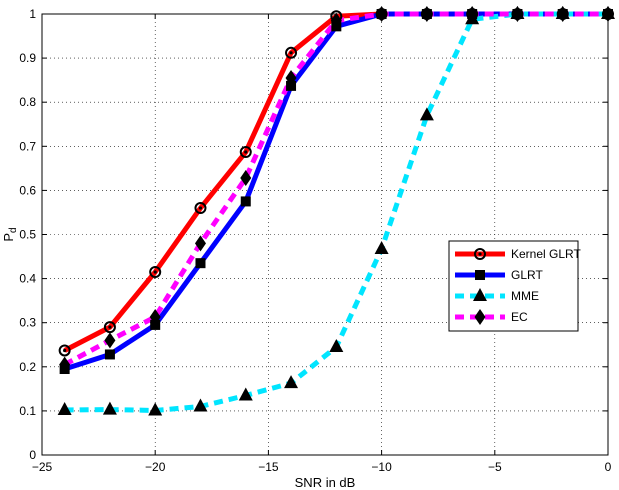 This screenshot has height=490, width=619. What do you see at coordinates (499, 275) in the screenshot?
I see `legend-item-glrt: GLRT` at bounding box center [499, 275].